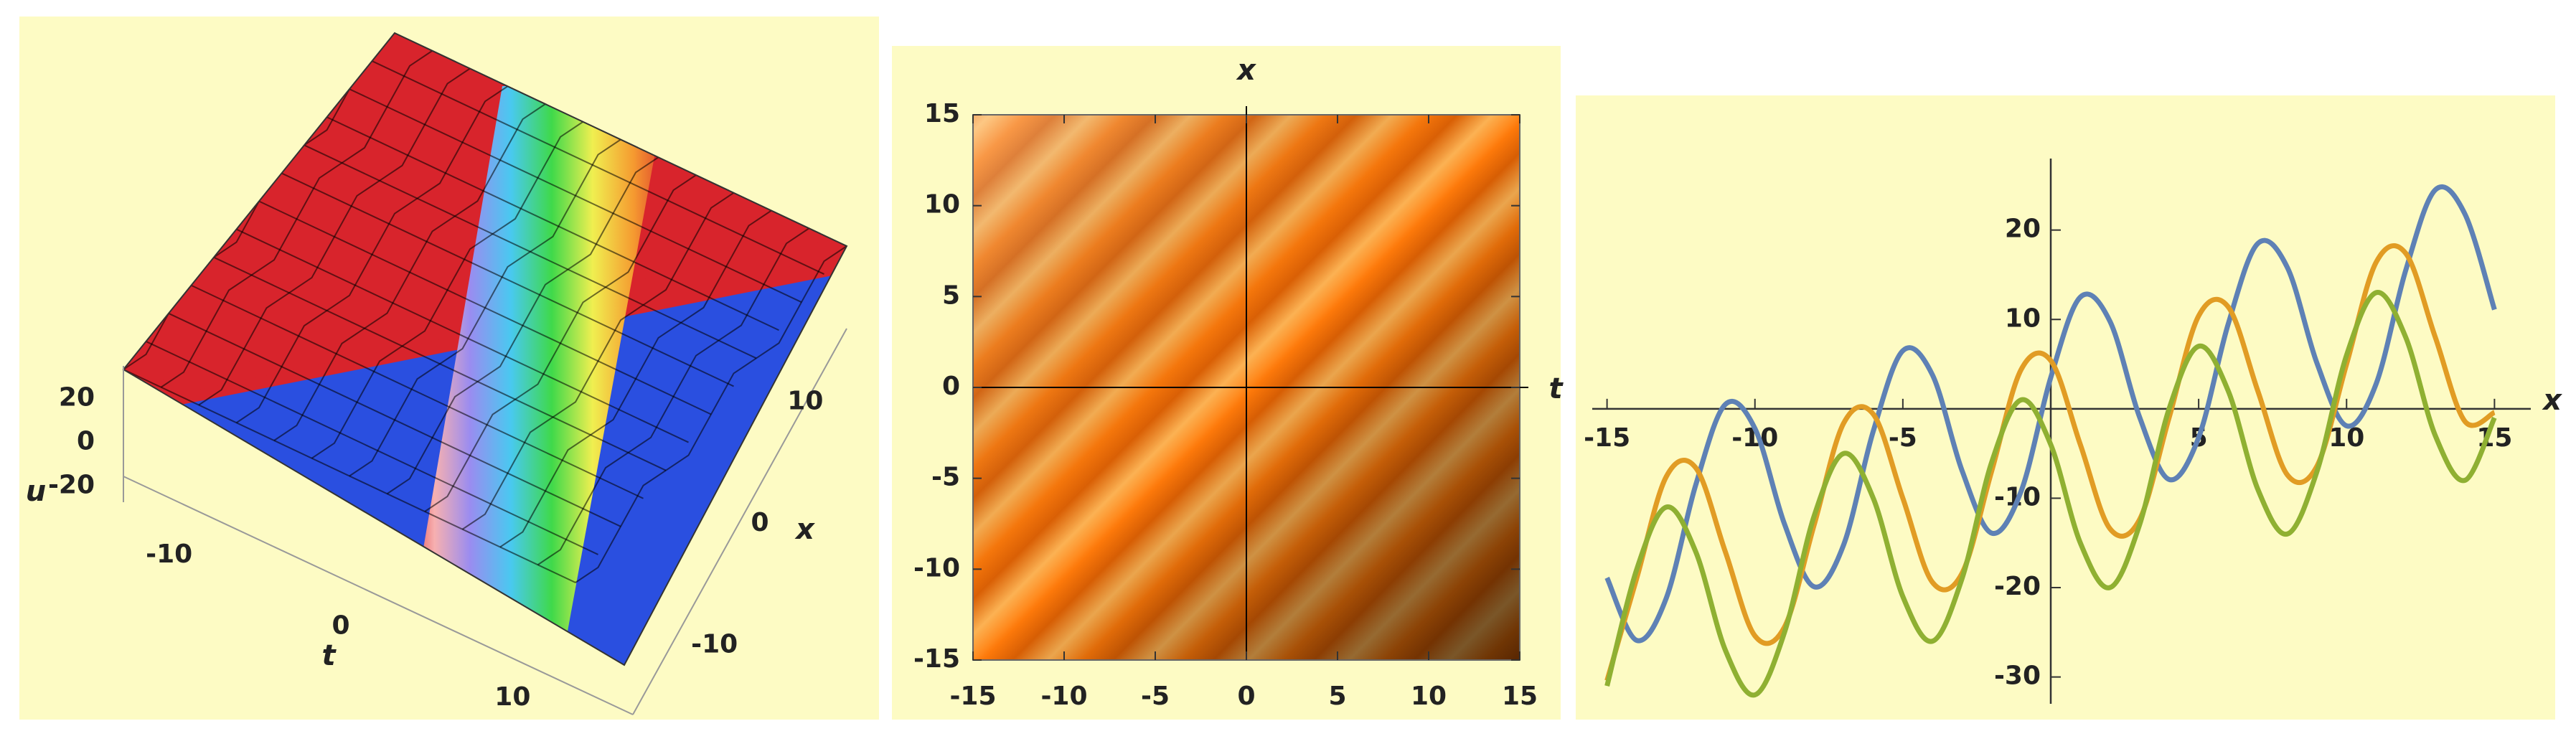  Describe the element at coordinates (1556, 388) in the screenshot. I see `x-axis-label: t` at that location.